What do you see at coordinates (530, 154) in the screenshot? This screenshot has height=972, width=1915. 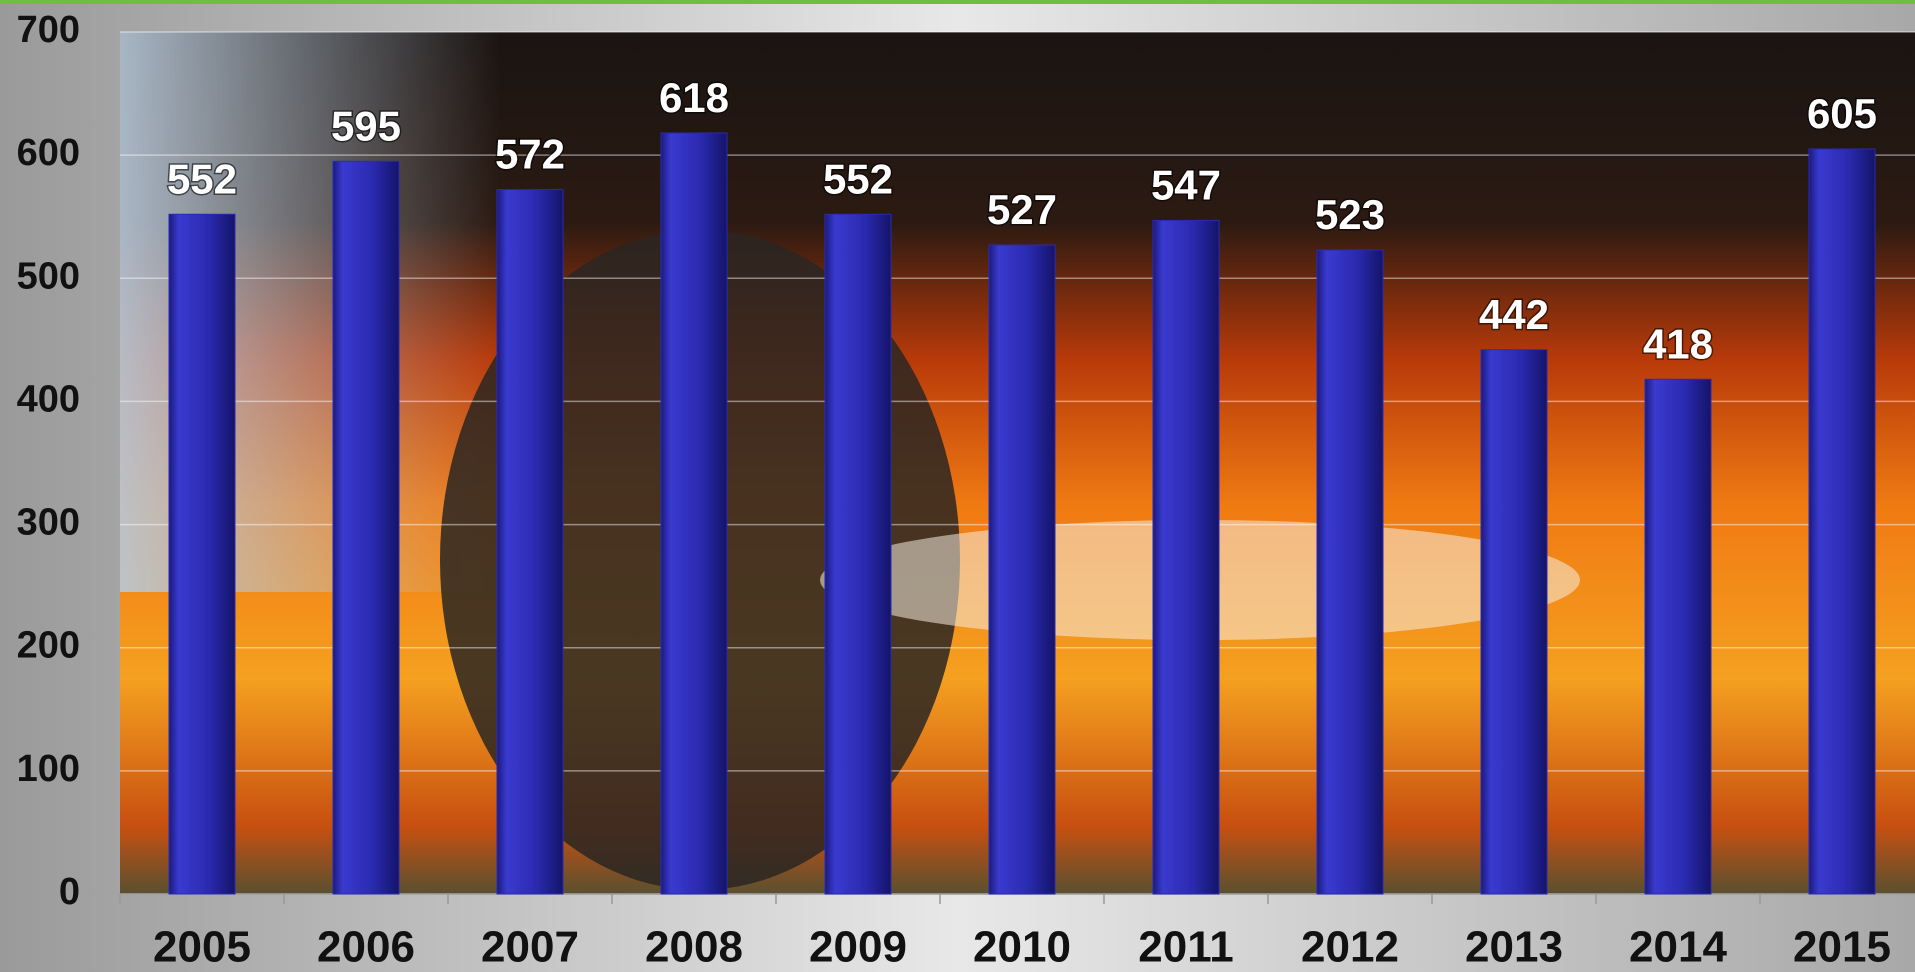 I see `value-label: 572` at bounding box center [530, 154].